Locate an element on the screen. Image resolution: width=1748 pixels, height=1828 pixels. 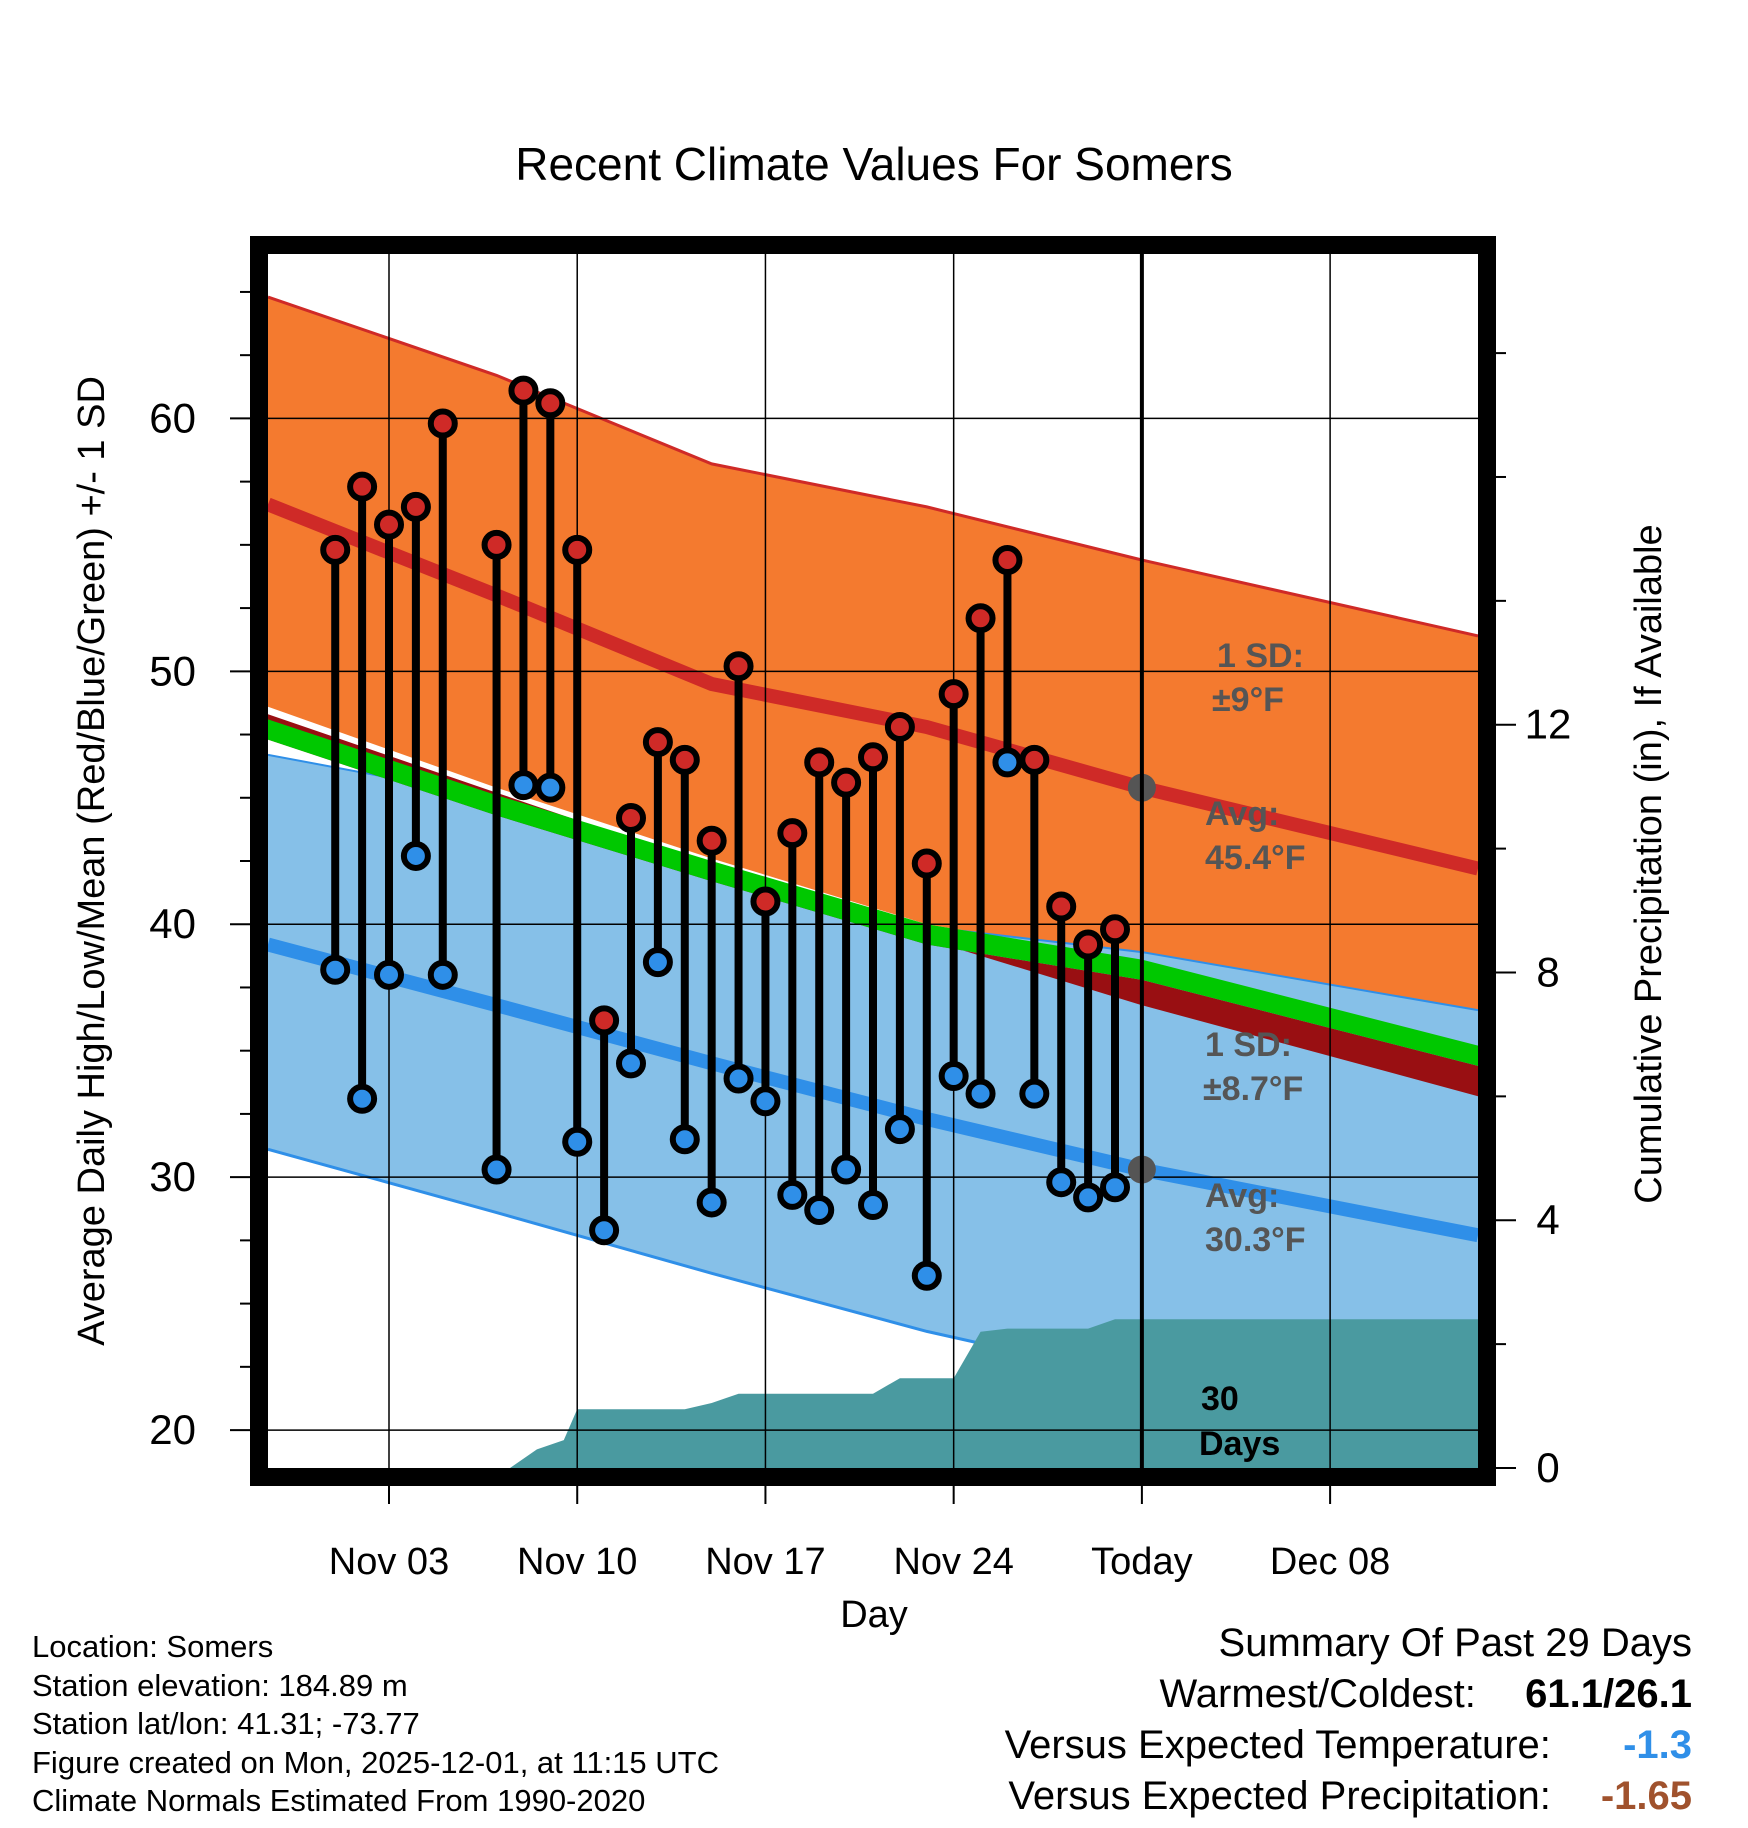
x-tick-label: Nov 10 is located at coordinates (577, 1562).